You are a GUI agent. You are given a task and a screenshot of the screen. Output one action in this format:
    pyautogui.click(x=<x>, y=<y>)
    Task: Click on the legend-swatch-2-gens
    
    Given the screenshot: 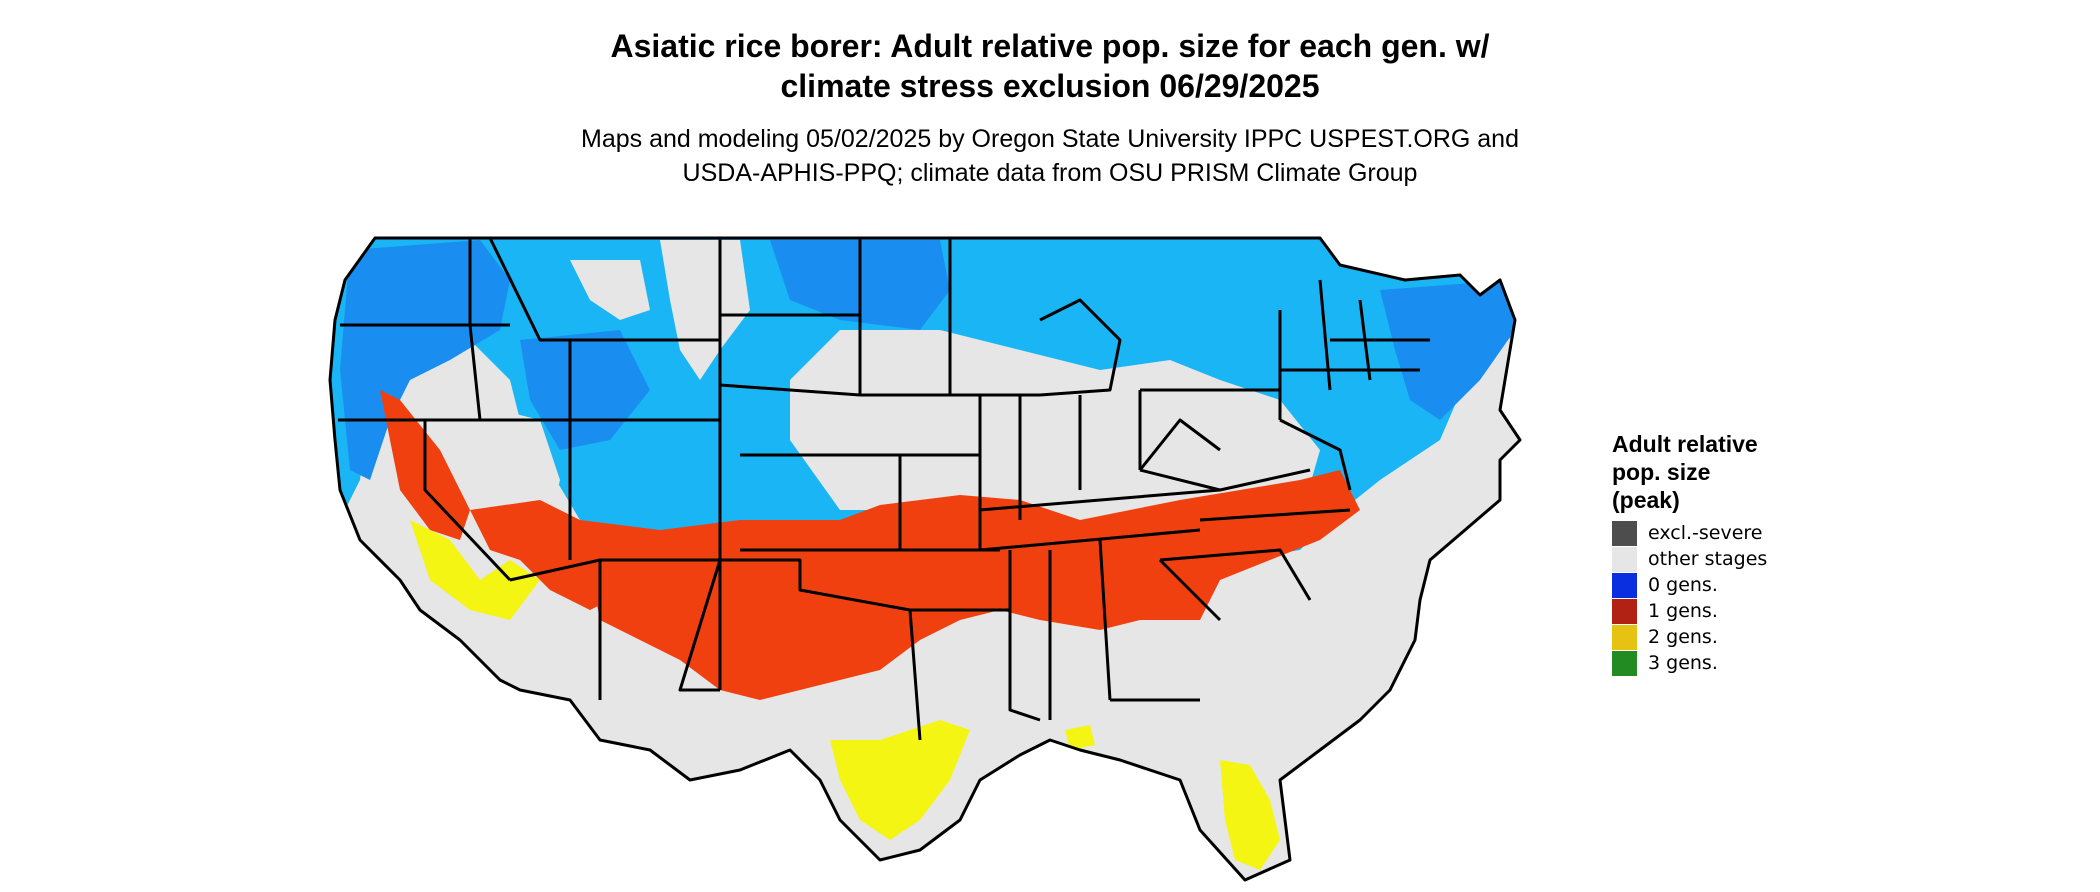 What is the action you would take?
    pyautogui.click(x=1624, y=637)
    